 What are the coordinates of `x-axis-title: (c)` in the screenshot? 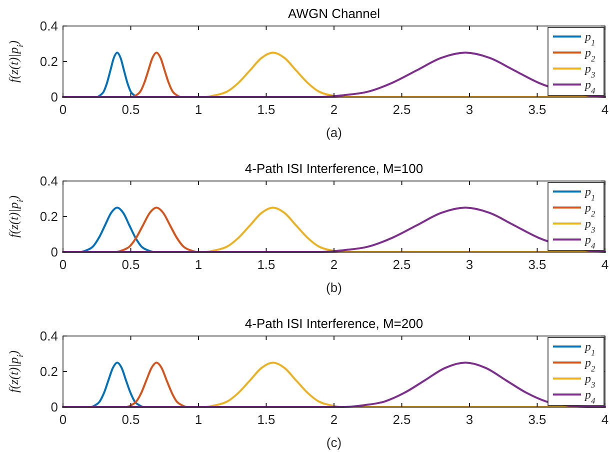 It's located at (334, 442).